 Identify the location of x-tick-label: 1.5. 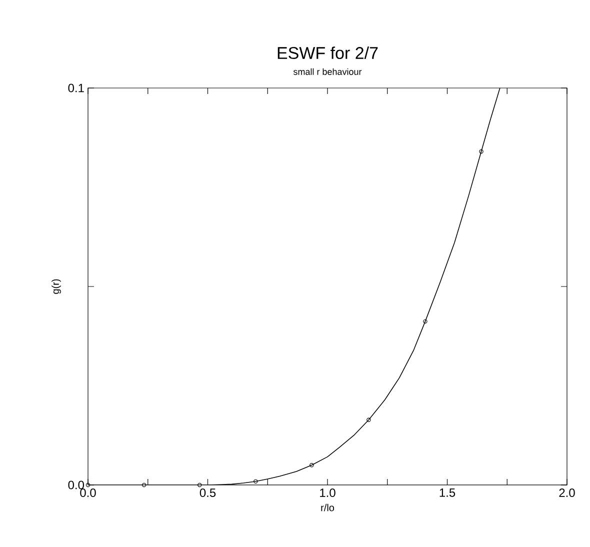
(448, 492).